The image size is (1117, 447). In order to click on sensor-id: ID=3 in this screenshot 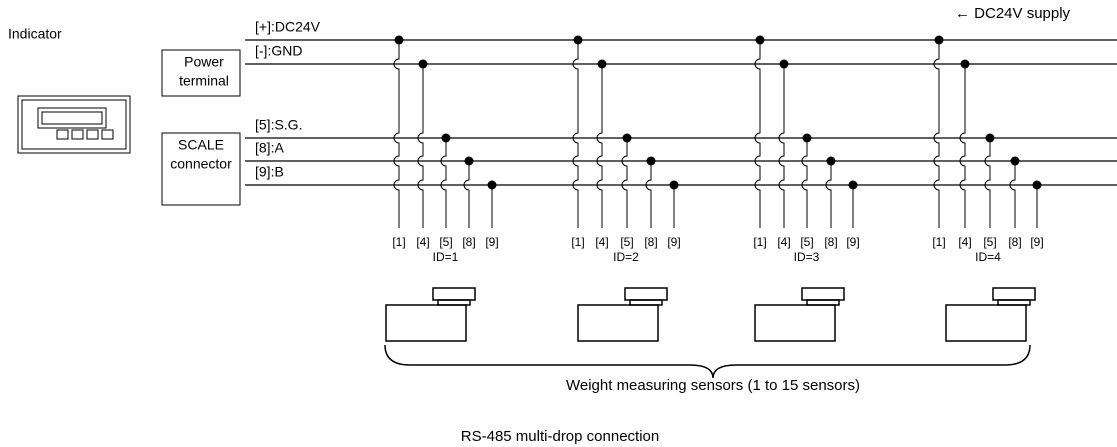, I will do `click(807, 257)`.